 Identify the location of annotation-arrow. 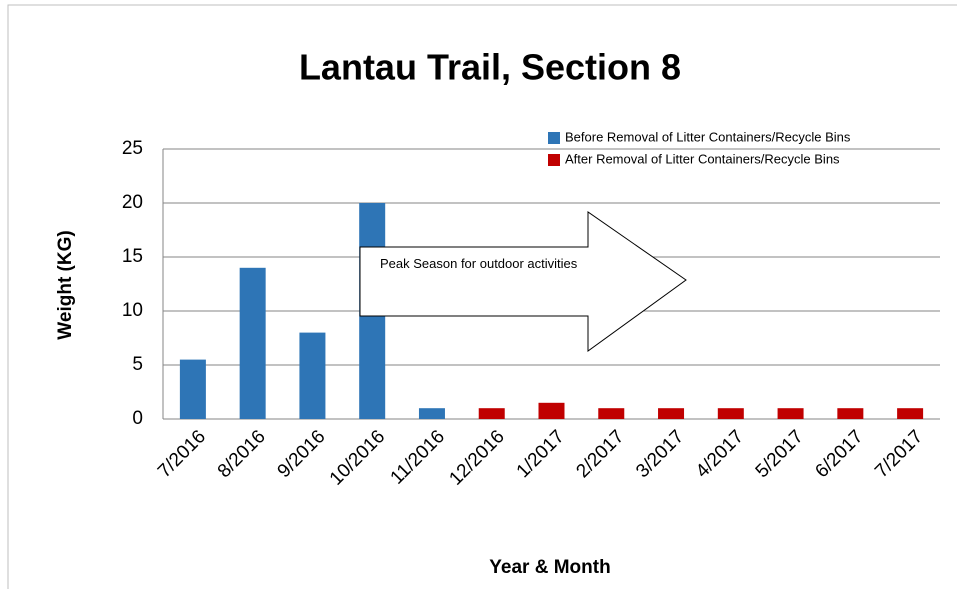
(523, 281).